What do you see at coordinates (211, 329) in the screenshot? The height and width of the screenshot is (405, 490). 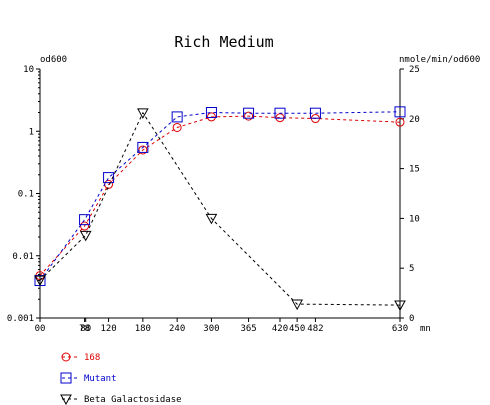 I see `x-tick-label: 300` at bounding box center [211, 329].